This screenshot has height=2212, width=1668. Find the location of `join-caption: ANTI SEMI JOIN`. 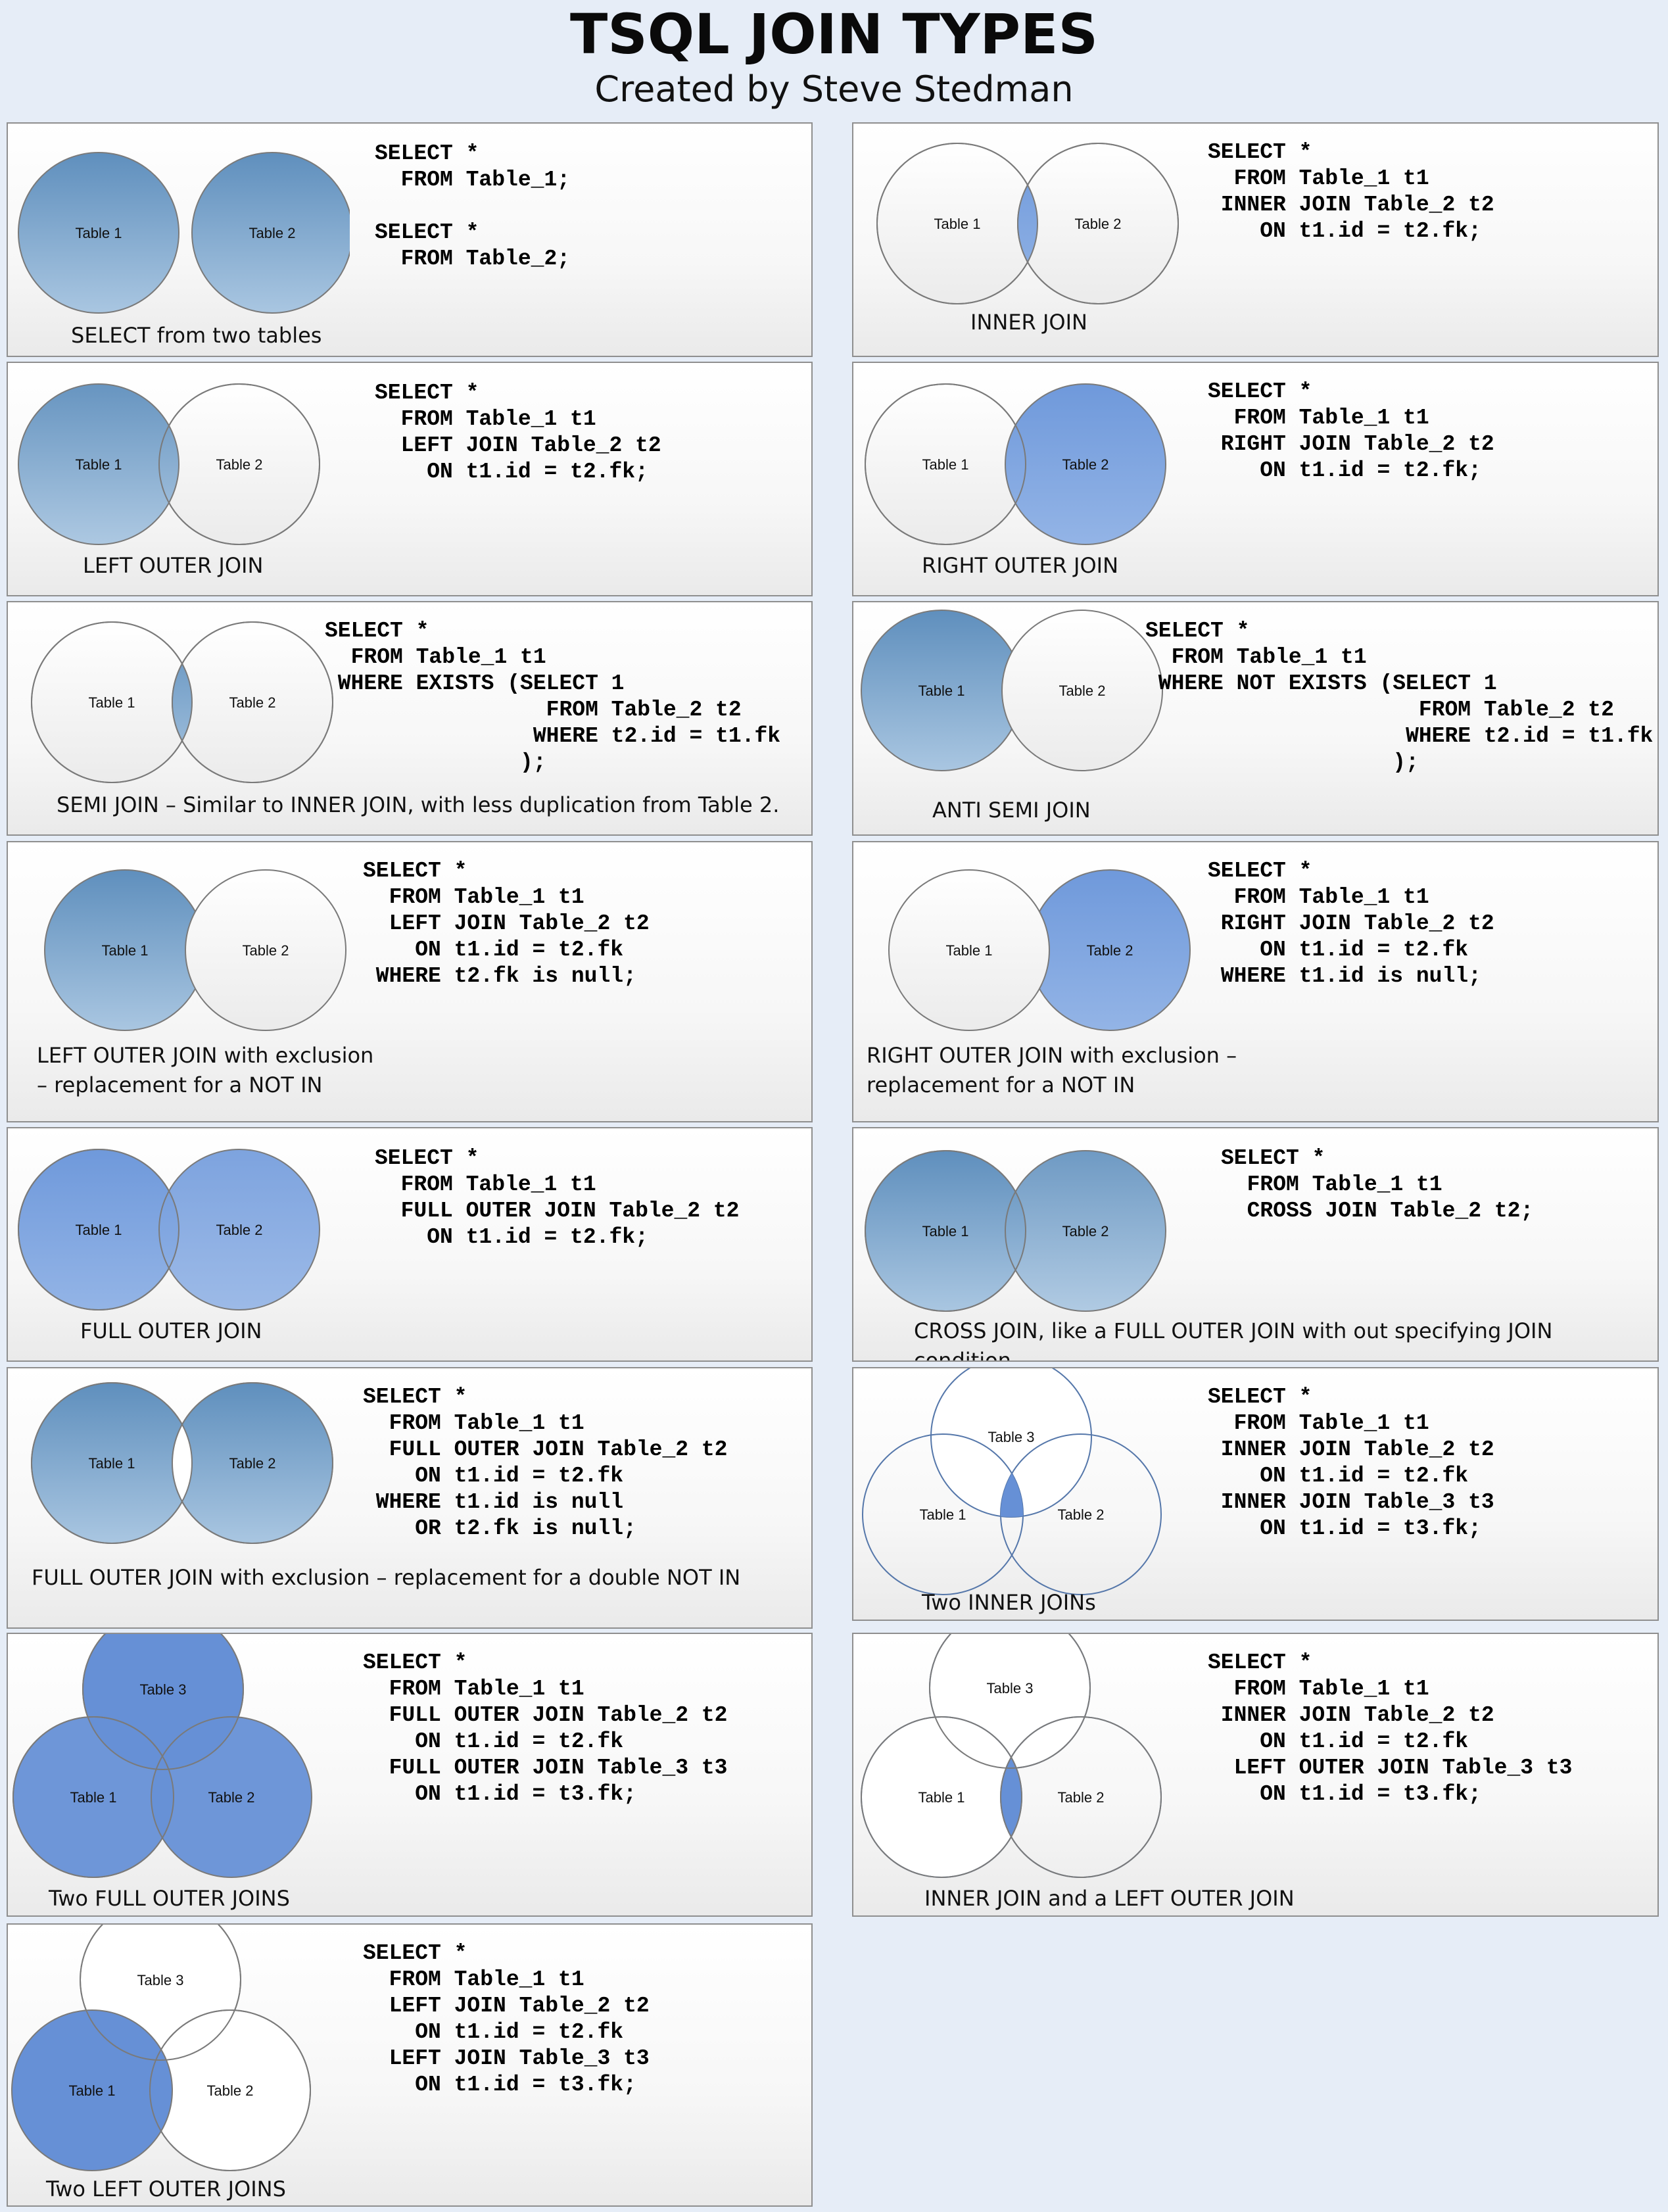

join-caption: ANTI SEMI JOIN is located at coordinates (1011, 810).